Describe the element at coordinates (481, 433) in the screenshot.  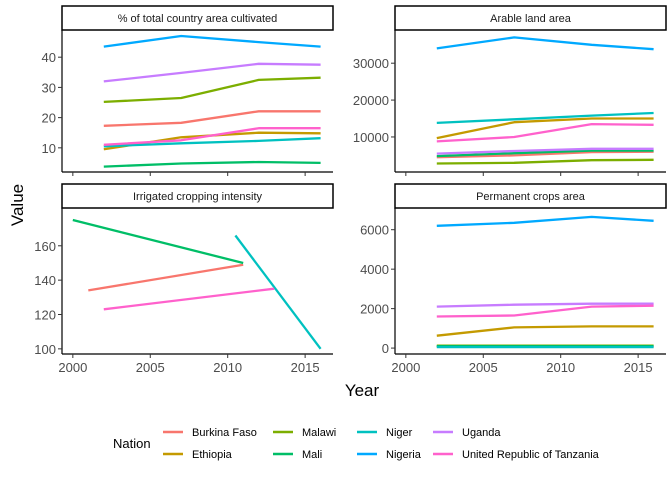
I see `legend-label: Uganda` at that location.